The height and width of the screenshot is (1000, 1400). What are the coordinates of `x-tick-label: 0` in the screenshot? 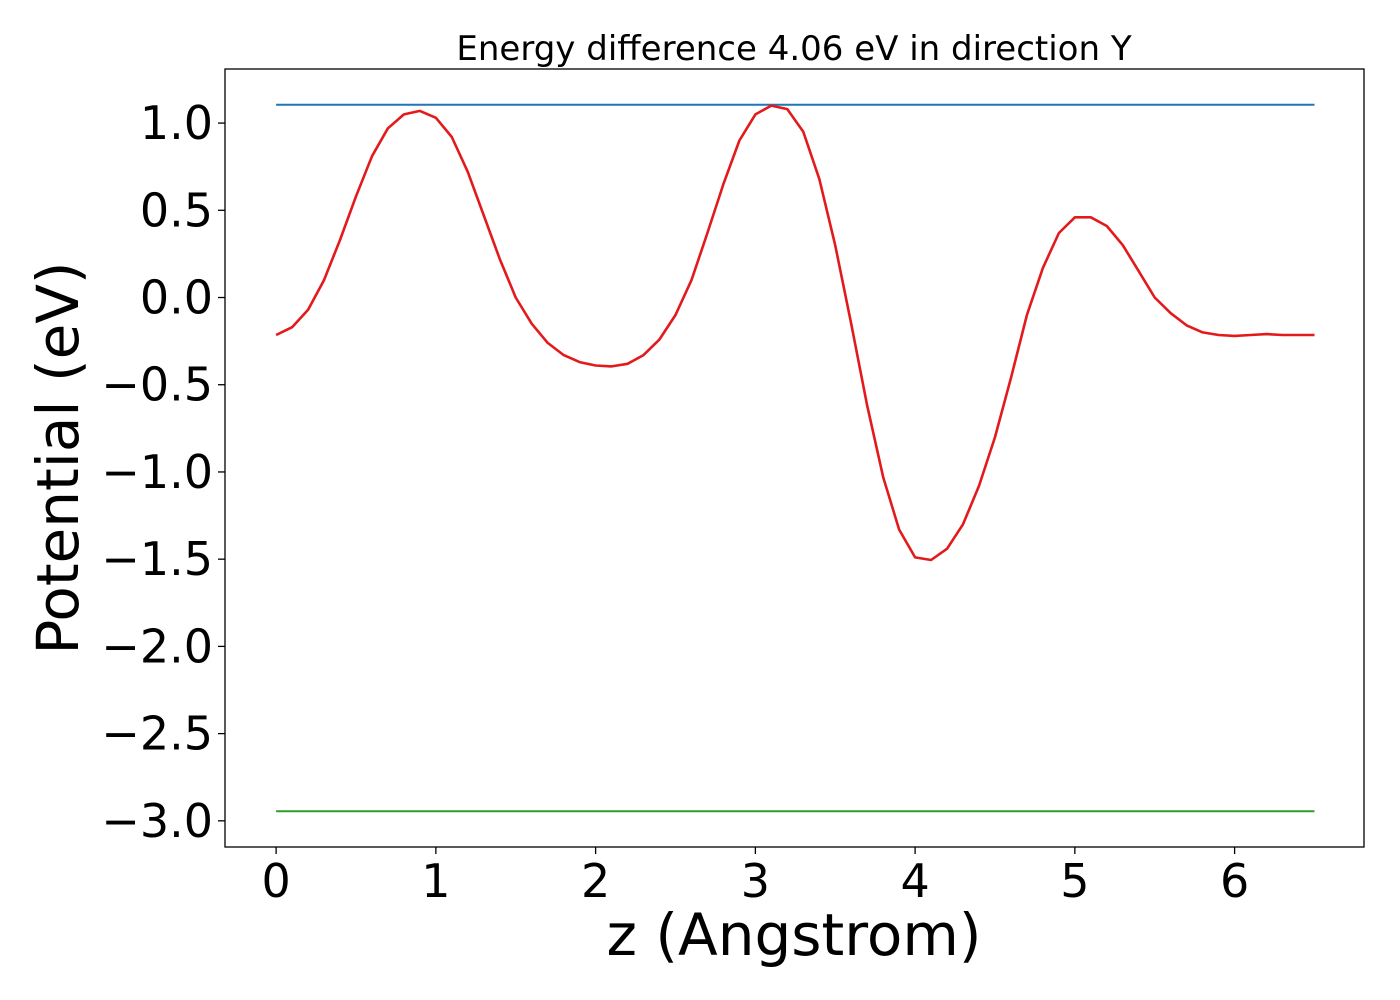 It's located at (275, 881).